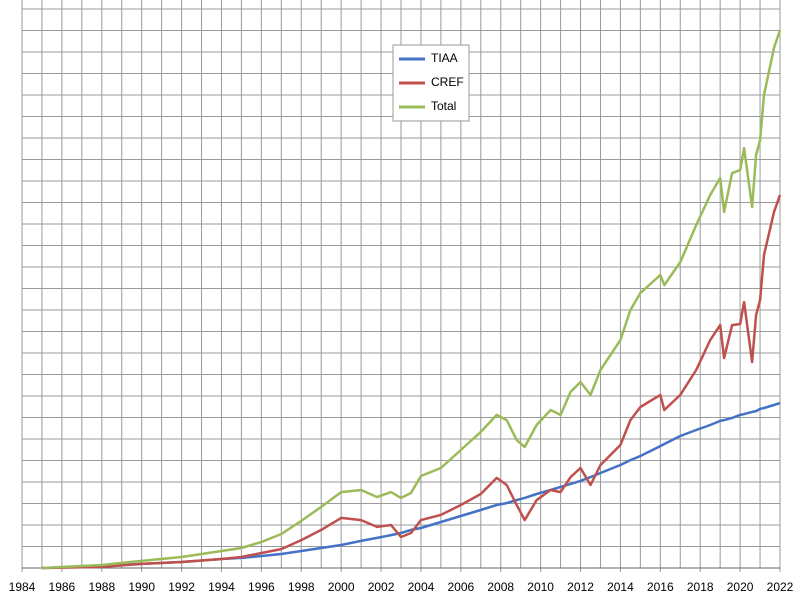  I want to click on x-tick-label: 2012, so click(580, 587).